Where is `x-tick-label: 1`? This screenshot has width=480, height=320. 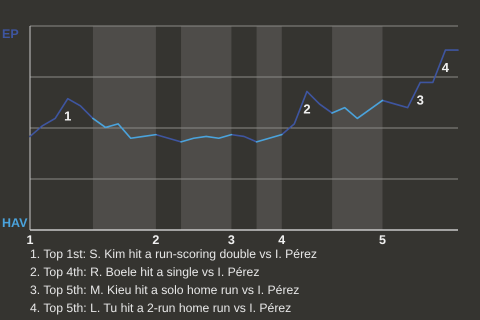 x-tick-label: 1 is located at coordinates (30, 240).